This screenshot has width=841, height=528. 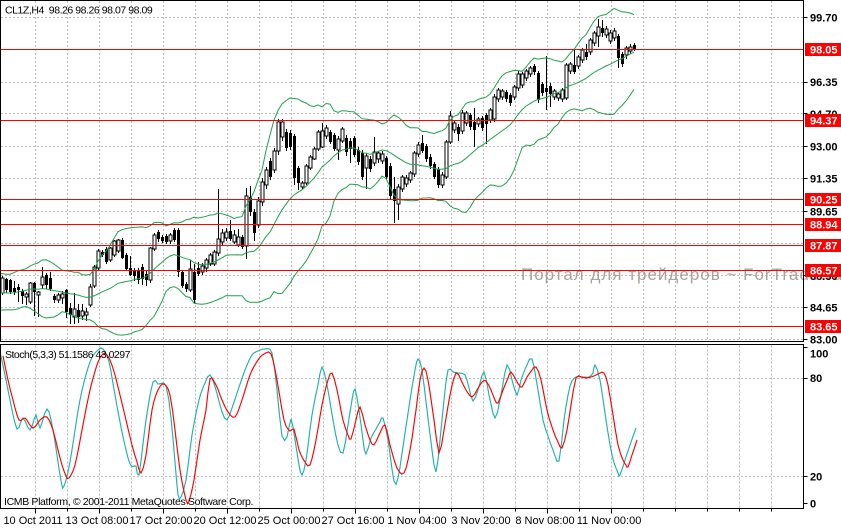 I want to click on svg-text: 96.35, so click(x=824, y=83).